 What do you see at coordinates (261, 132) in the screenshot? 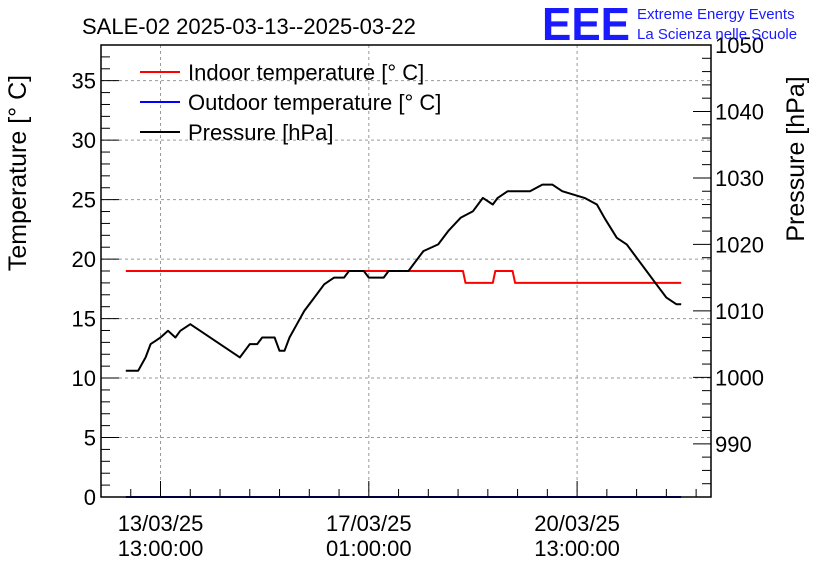
I see `legend-label-3: Pressure [hPa]` at bounding box center [261, 132].